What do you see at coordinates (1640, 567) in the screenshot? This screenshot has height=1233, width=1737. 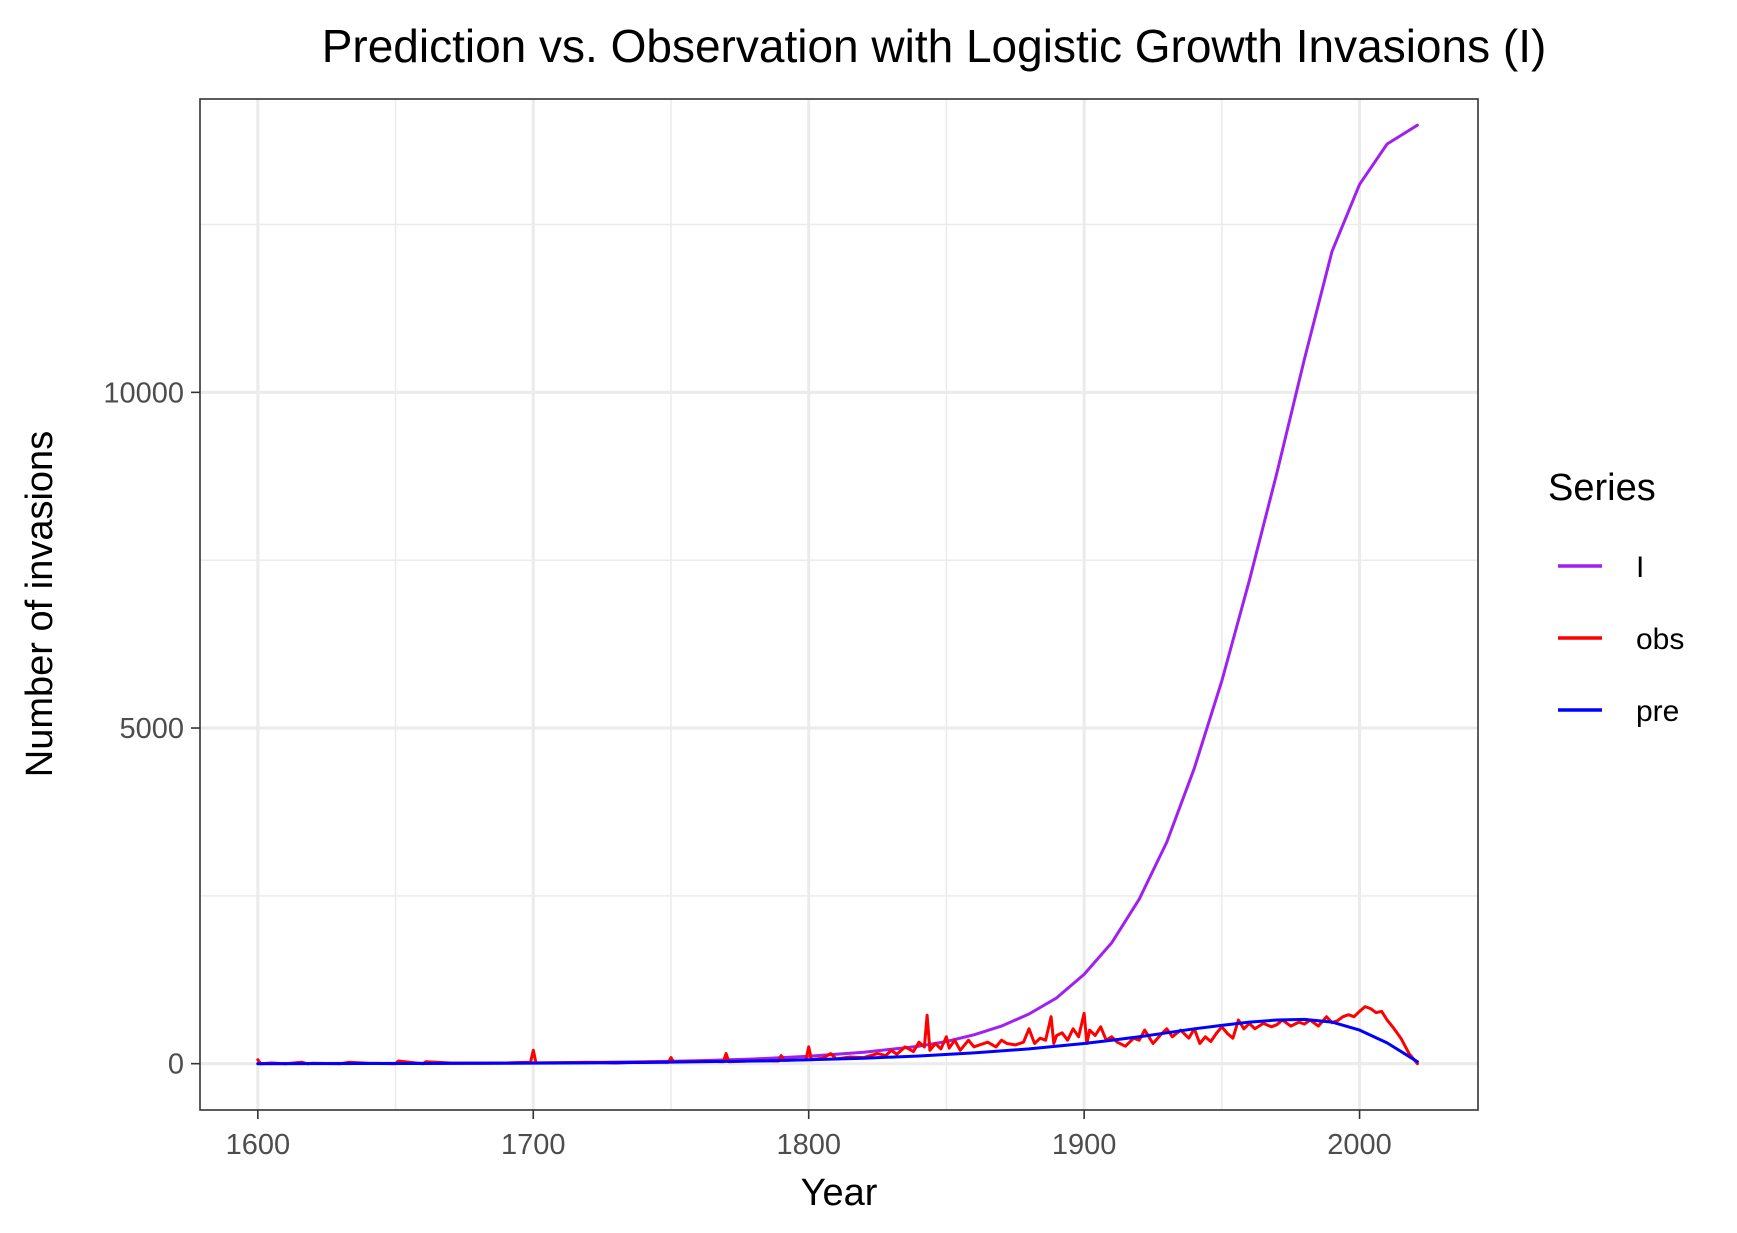 I see `legend-label-I: I` at bounding box center [1640, 567].